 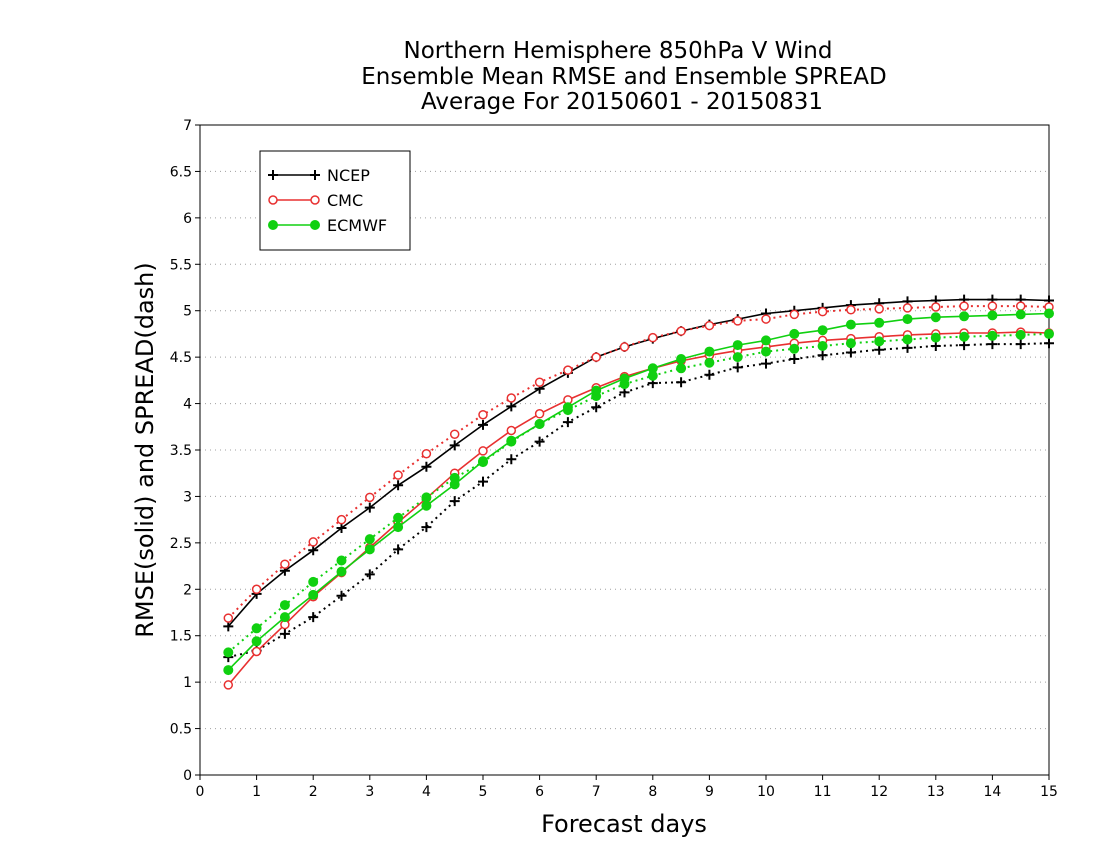 What do you see at coordinates (596, 792) in the screenshot?
I see `x-tick-label: 7` at bounding box center [596, 792].